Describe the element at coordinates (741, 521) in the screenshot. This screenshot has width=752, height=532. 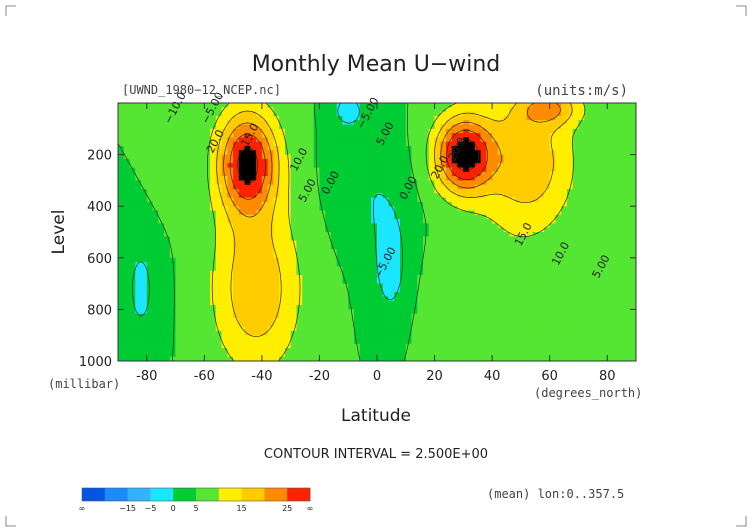
I see `corner-mark` at that location.